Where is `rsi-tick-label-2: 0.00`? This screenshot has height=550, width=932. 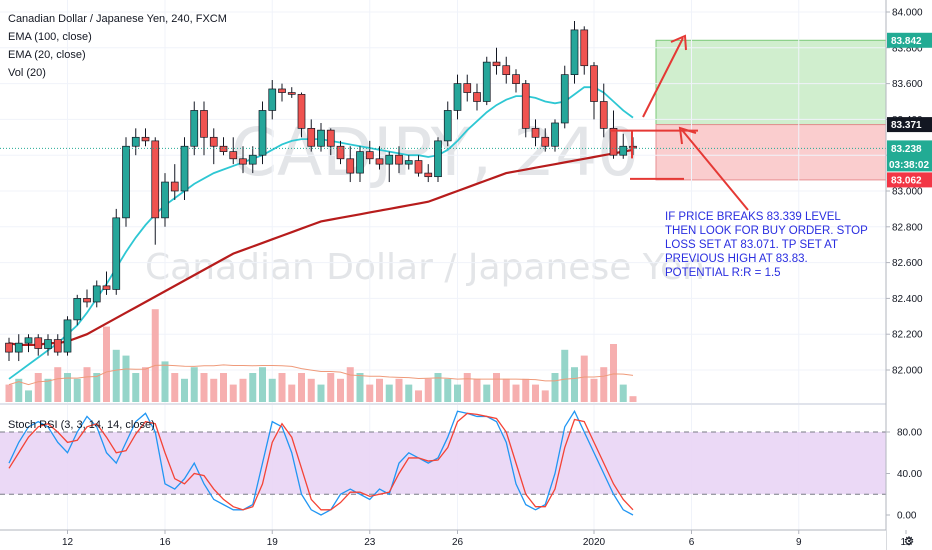
rsi-tick-label-2: 0.00 is located at coordinates (907, 516).